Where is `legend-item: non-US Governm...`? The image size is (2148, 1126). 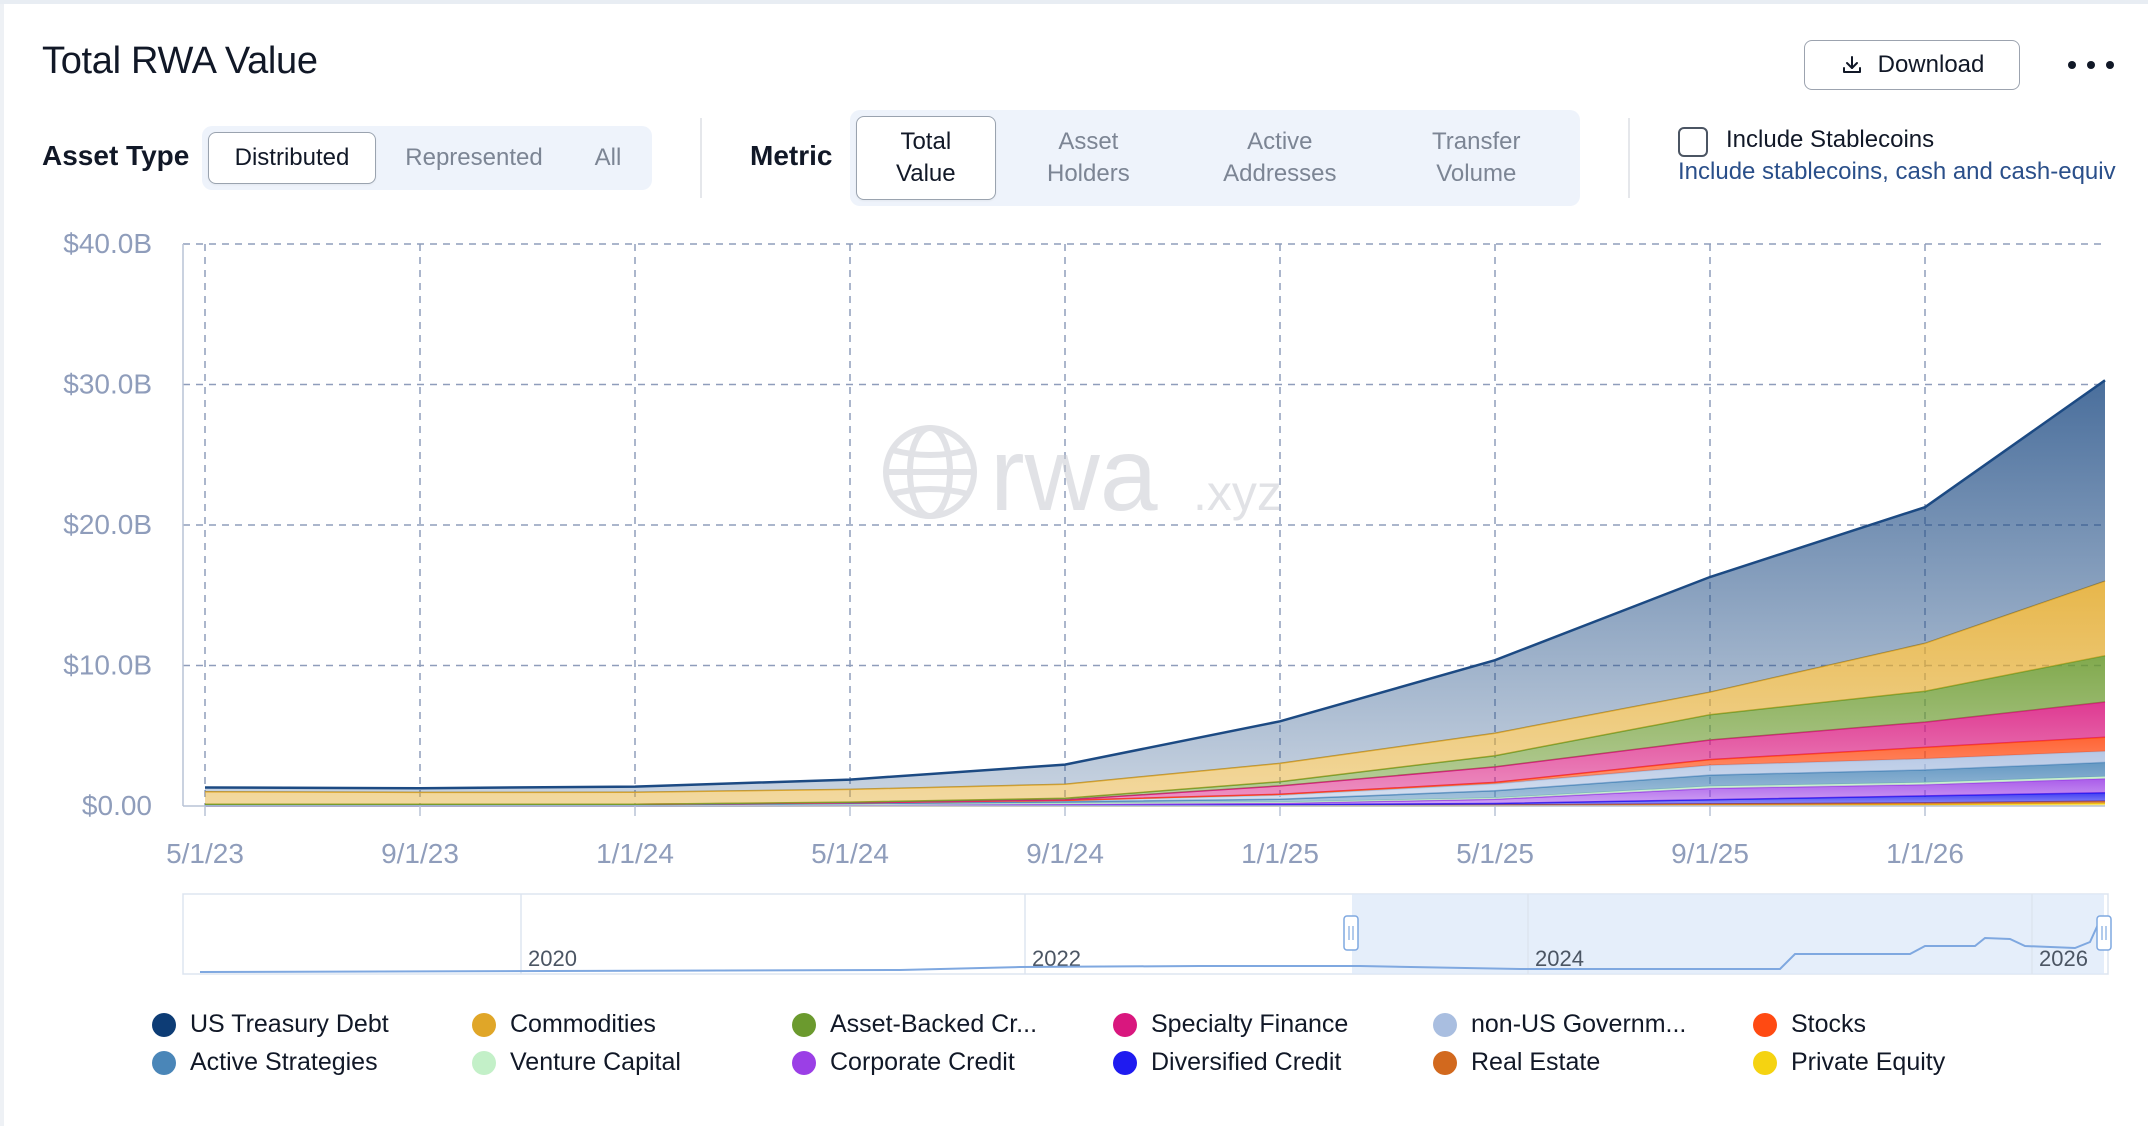 legend-item: non-US Governm... is located at coordinates (1559, 1024).